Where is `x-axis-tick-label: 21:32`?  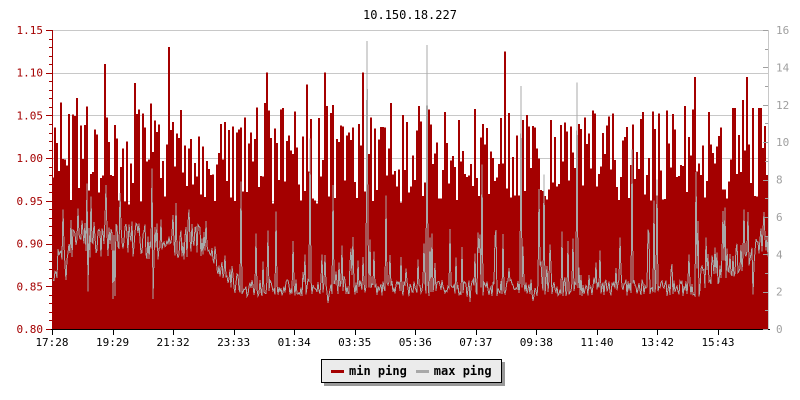
x-axis-tick-label: 21:32 is located at coordinates (173, 342).